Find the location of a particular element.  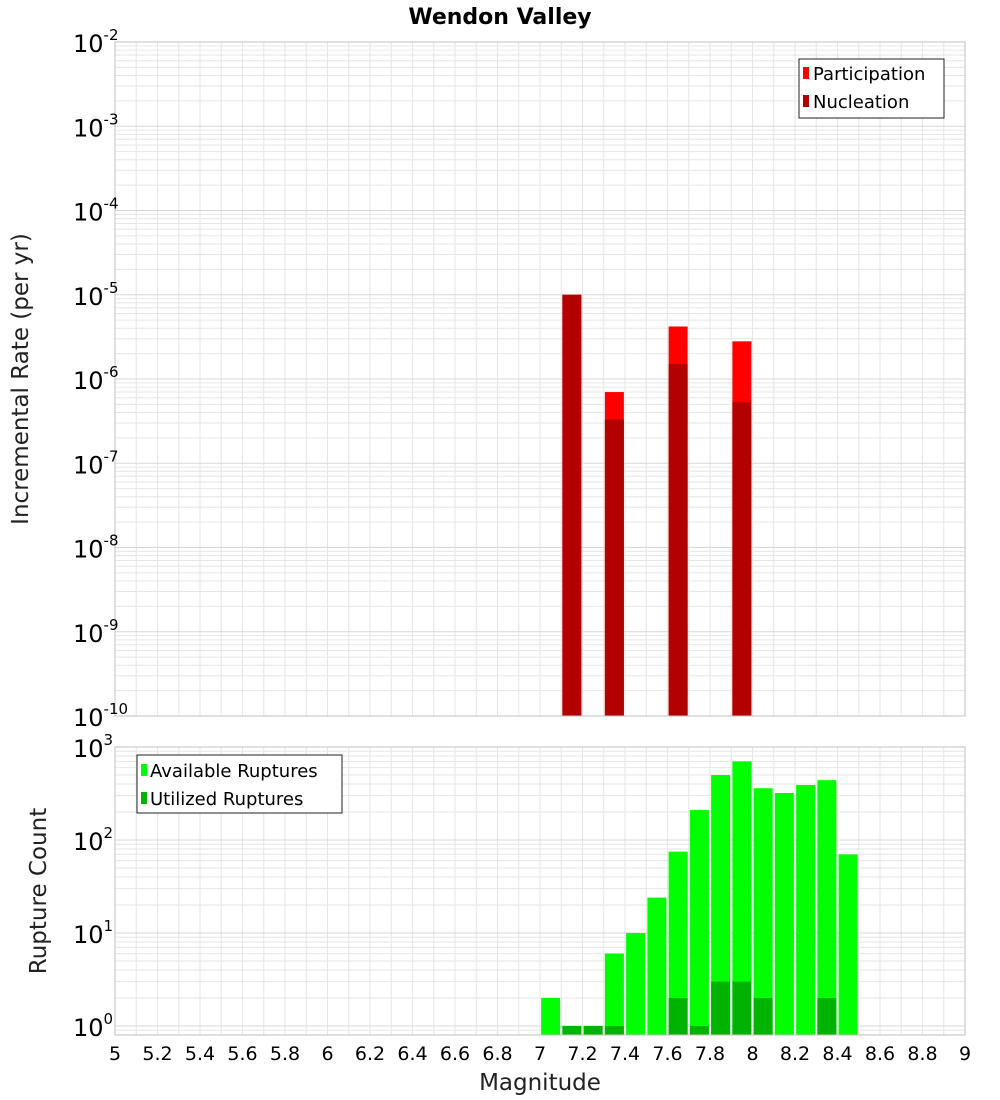

y-tick-label: 10⁻⁸ is located at coordinates (96, 548).